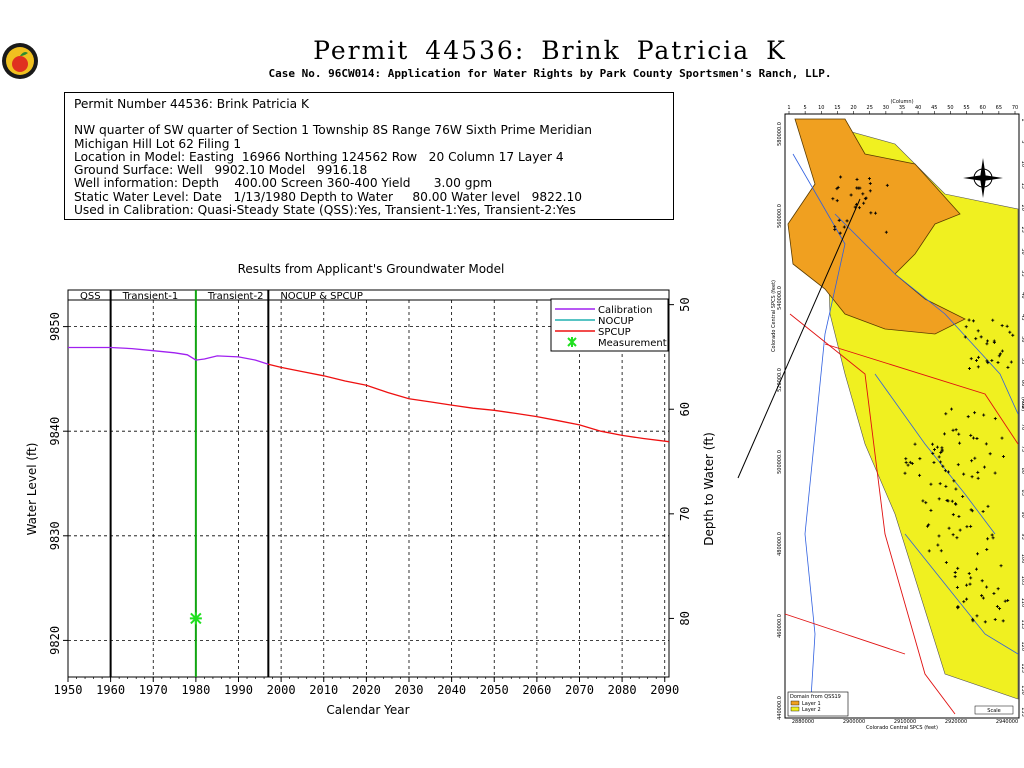  Describe the element at coordinates (815, 697) in the screenshot. I see `map-legend-title: Domain from QSS19` at that location.